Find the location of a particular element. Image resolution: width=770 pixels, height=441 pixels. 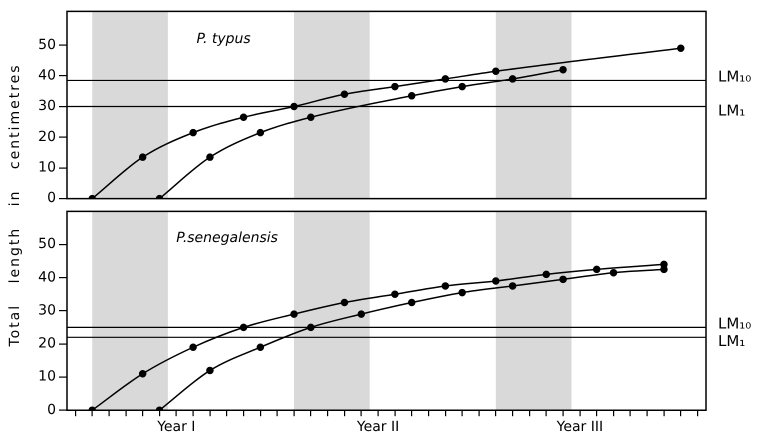

x-tick-label: Year III is located at coordinates (580, 427).